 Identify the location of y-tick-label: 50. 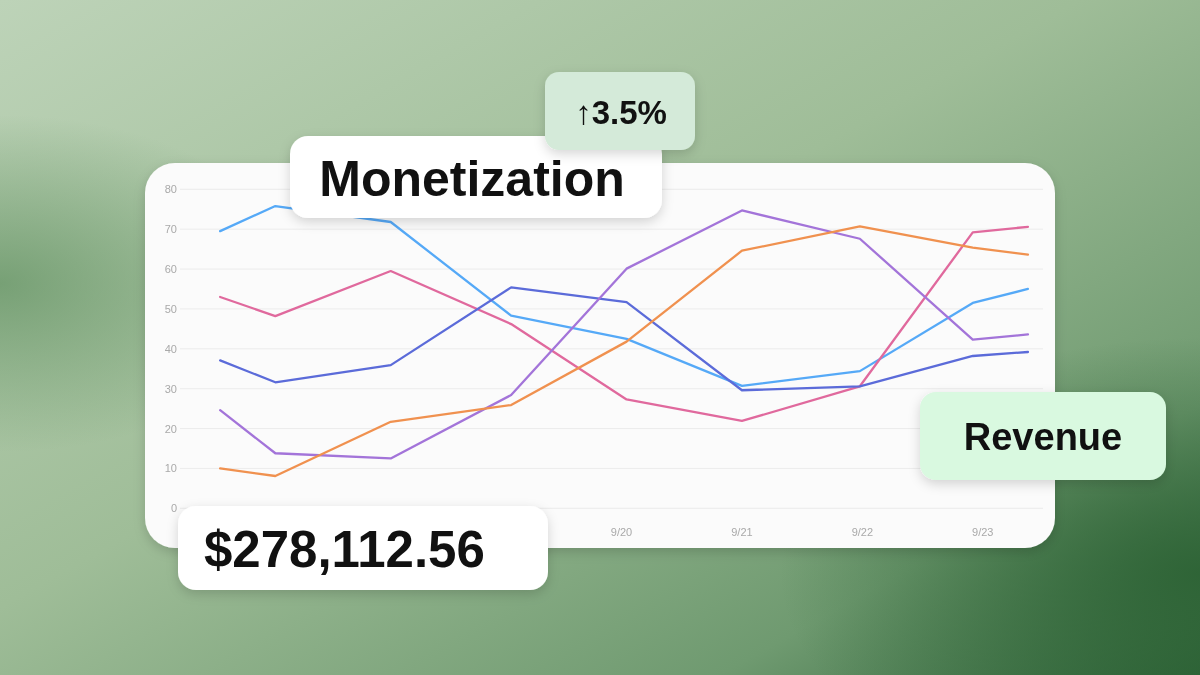
(170, 308).